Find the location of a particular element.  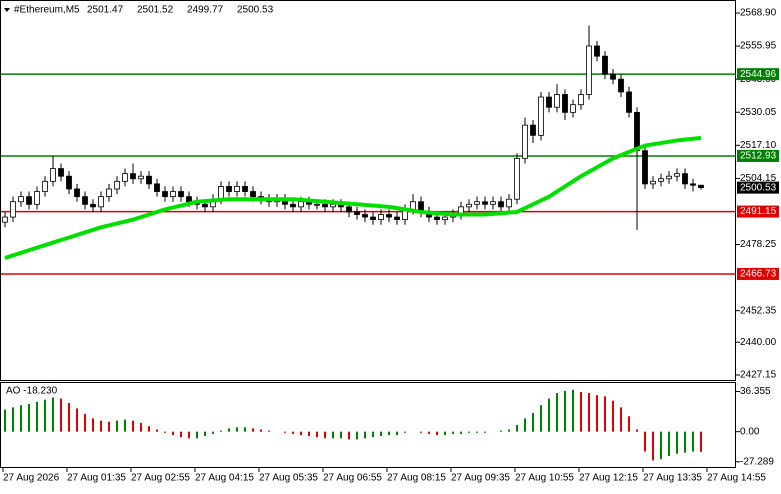

level-label: 2512.93 is located at coordinates (758, 156).